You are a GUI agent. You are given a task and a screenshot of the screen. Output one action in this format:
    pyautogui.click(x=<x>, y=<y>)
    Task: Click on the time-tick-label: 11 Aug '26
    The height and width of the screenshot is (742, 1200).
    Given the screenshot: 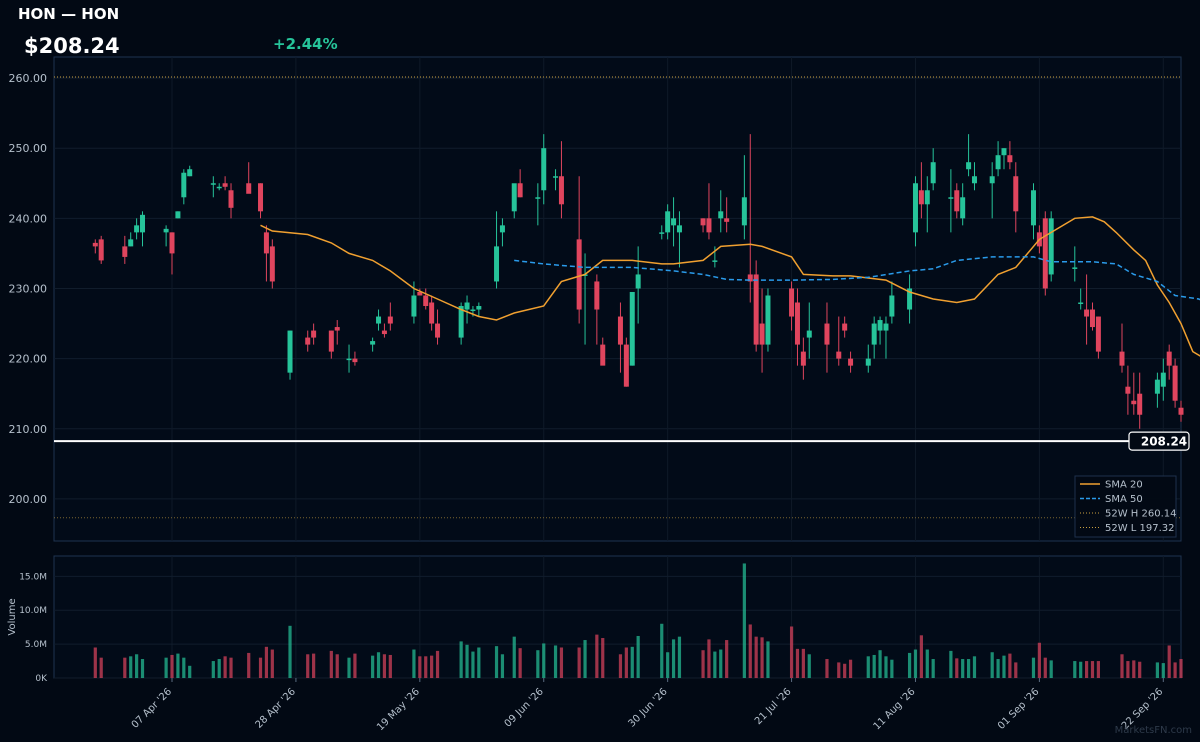 What is the action you would take?
    pyautogui.click(x=895, y=709)
    